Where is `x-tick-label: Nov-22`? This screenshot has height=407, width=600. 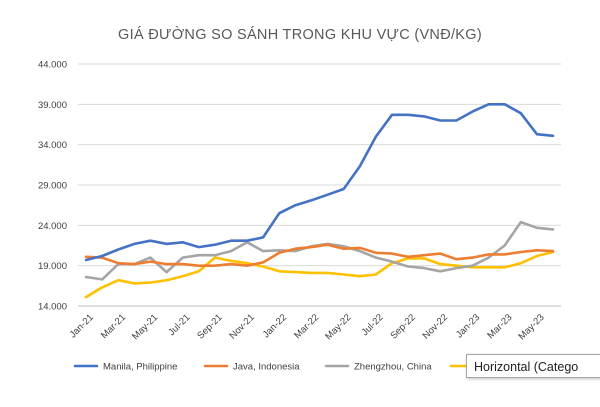
x-tick-label: Nov-22 is located at coordinates (435, 326).